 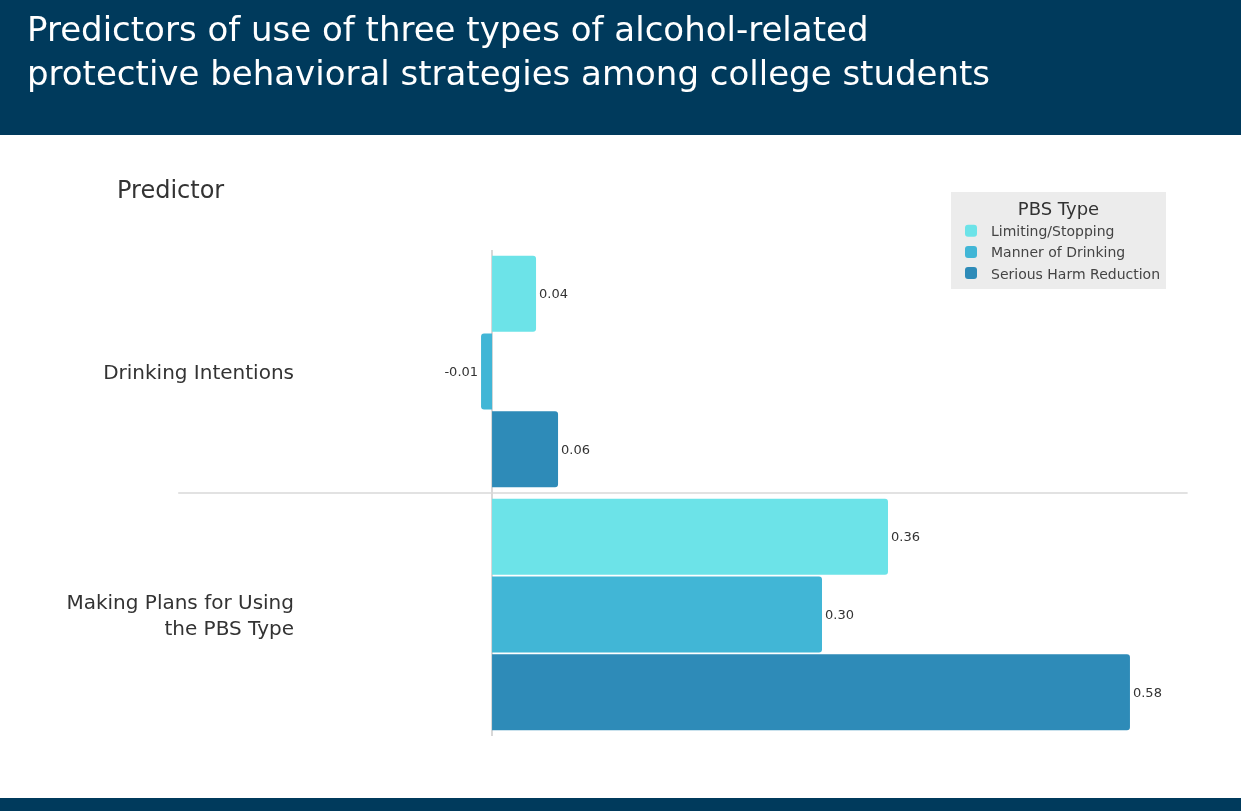 What do you see at coordinates (509, 51) in the screenshot?
I see `chart-title: Predictors of use of three types of alcohol-related protective behavioral strategies among college students` at bounding box center [509, 51].